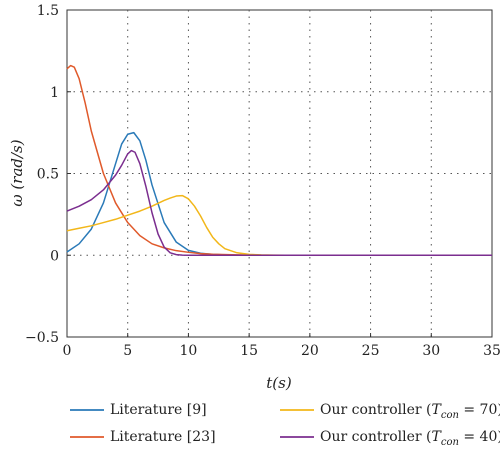 The image size is (500, 459). I want to click on x-tick-label: 10, so click(189, 351).